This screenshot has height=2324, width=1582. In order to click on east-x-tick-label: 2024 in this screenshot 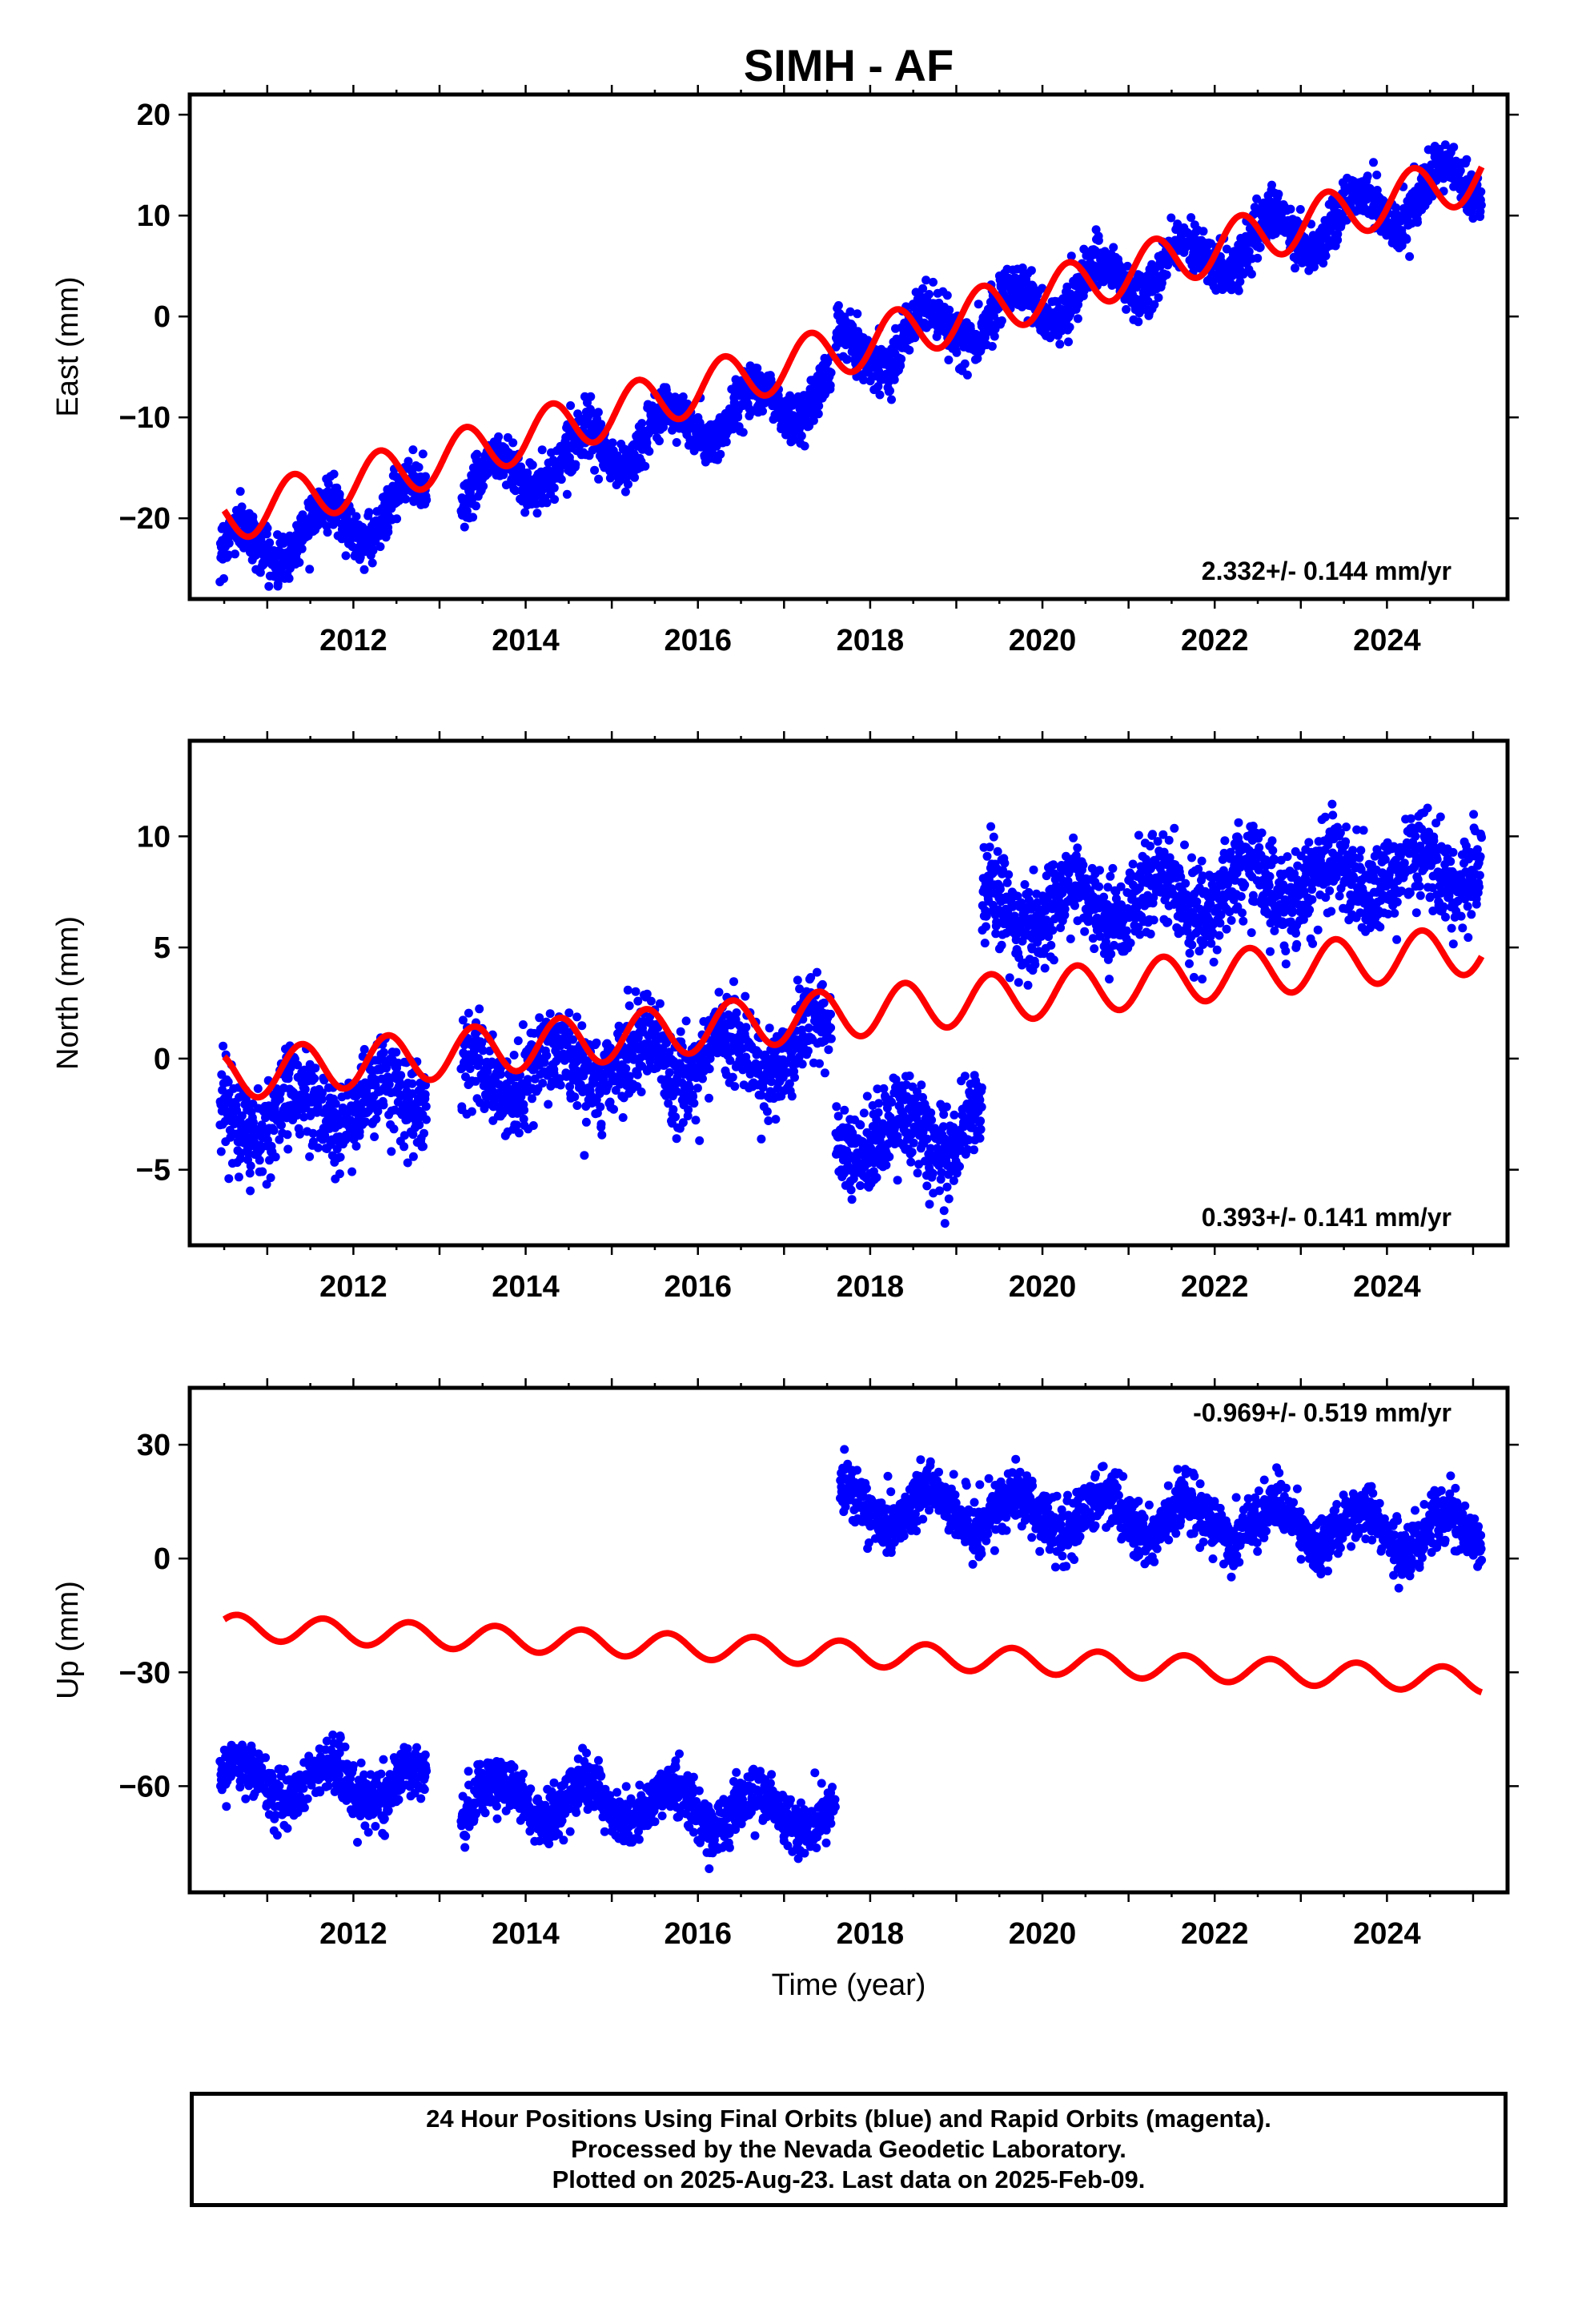, I will do `click(1387, 640)`.